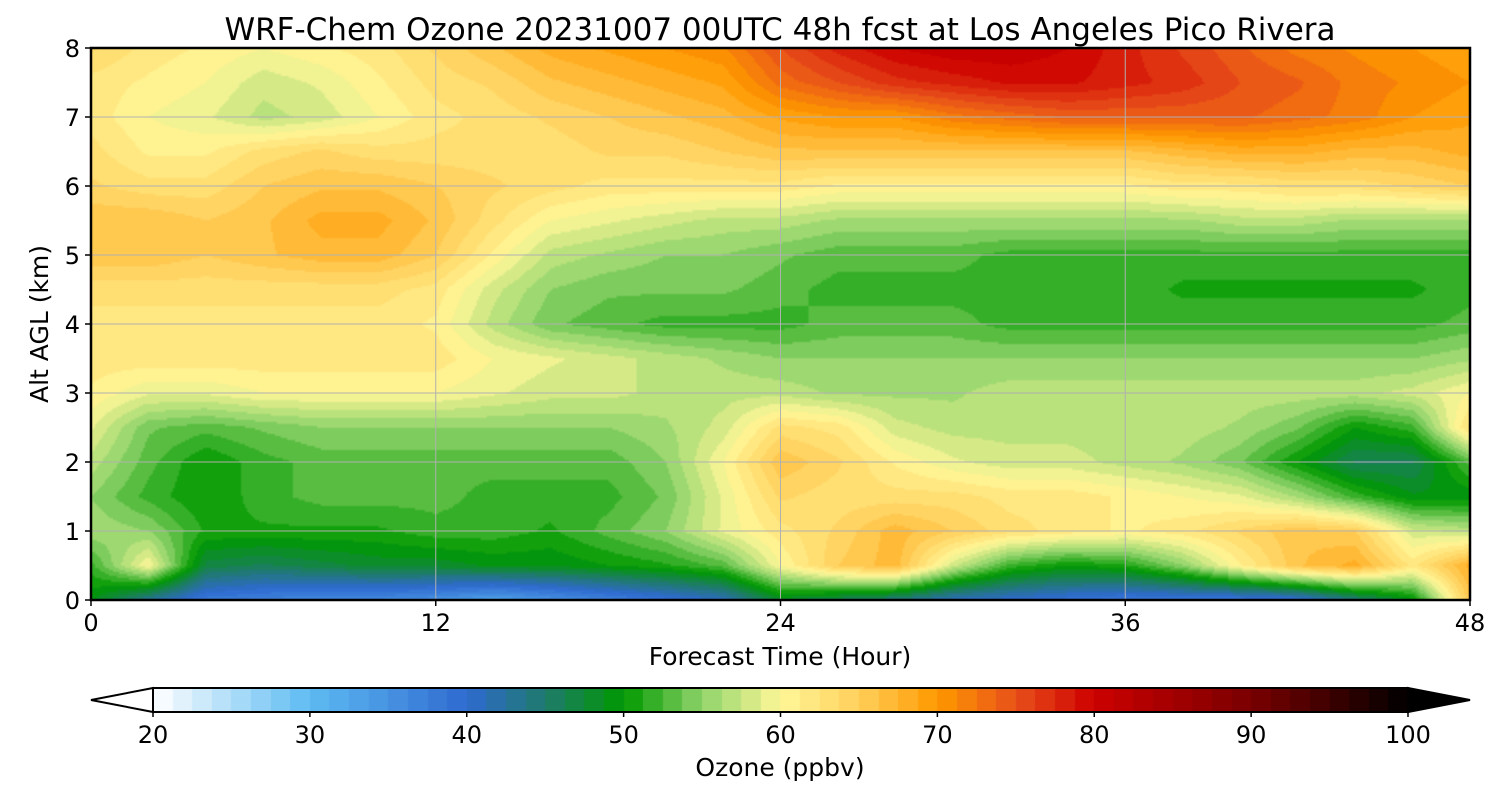  What do you see at coordinates (1439, 700) in the screenshot?
I see `colorbar-over-arrow` at bounding box center [1439, 700].